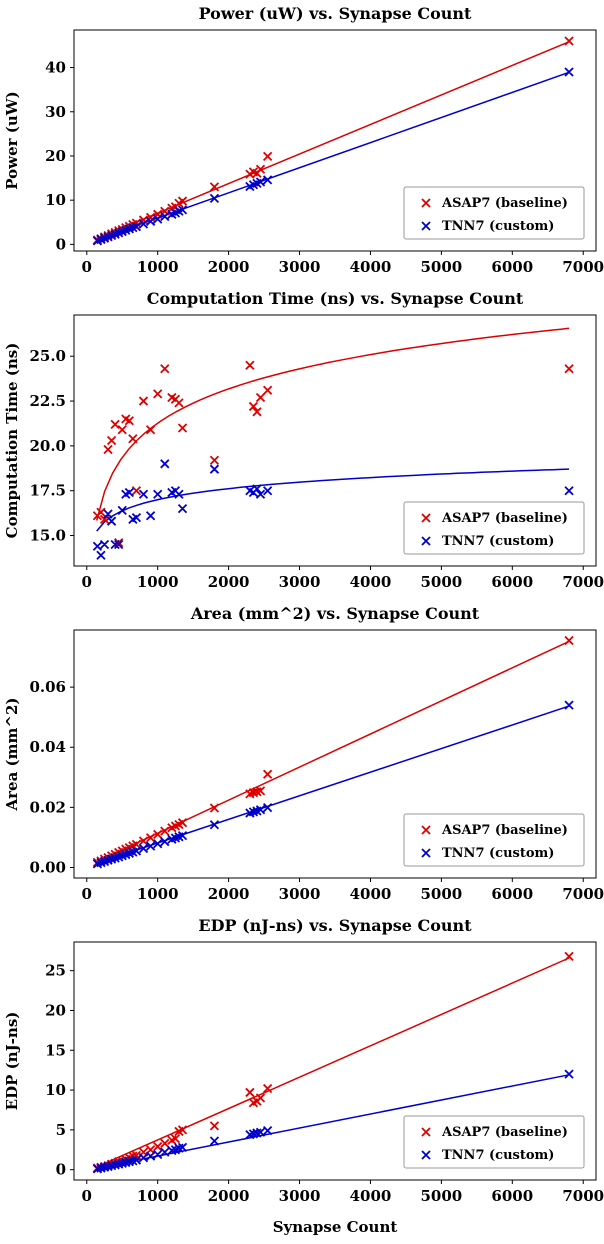 Image resolution: width=604 pixels, height=1244 pixels. What do you see at coordinates (47, 807) in the screenshot?
I see `y-tick-label: 0.02` at bounding box center [47, 807].